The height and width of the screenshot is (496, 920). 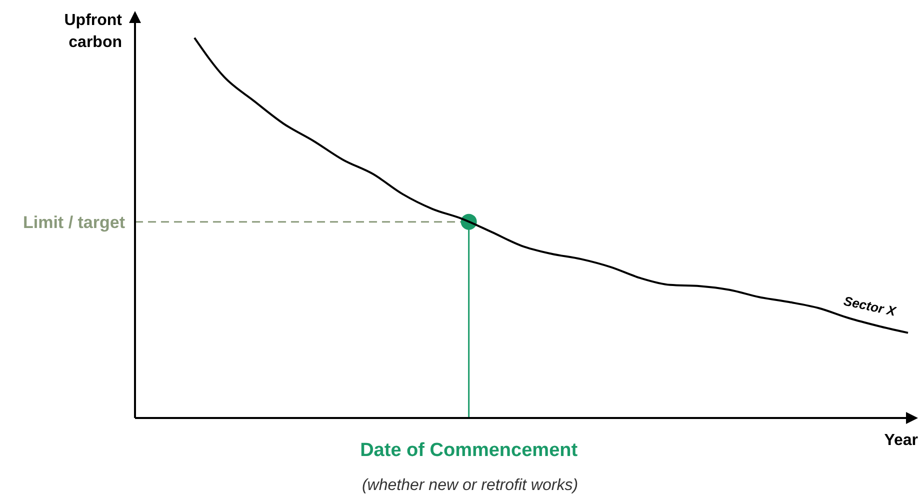 I want to click on y-axis-title: Upfront carbon, so click(x=92, y=32).